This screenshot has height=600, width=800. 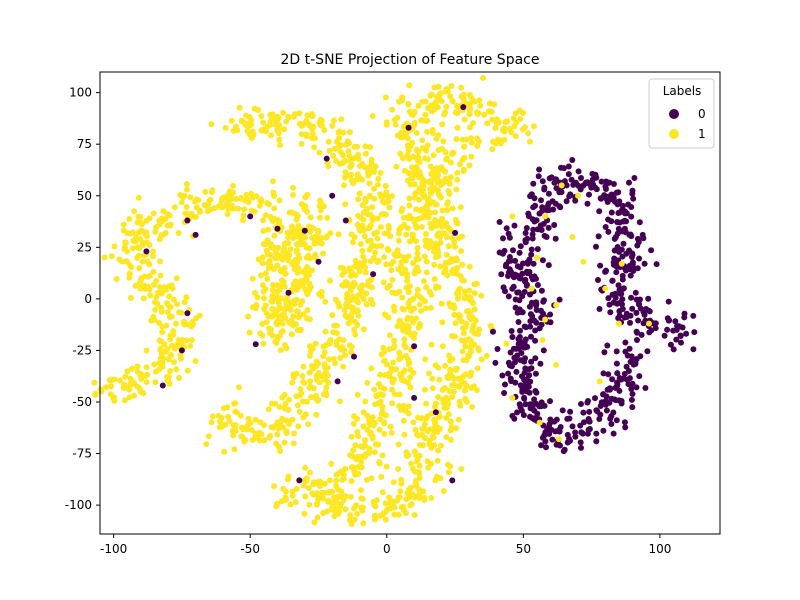 What do you see at coordinates (659, 549) in the screenshot?
I see `x-tick-label: 100` at bounding box center [659, 549].